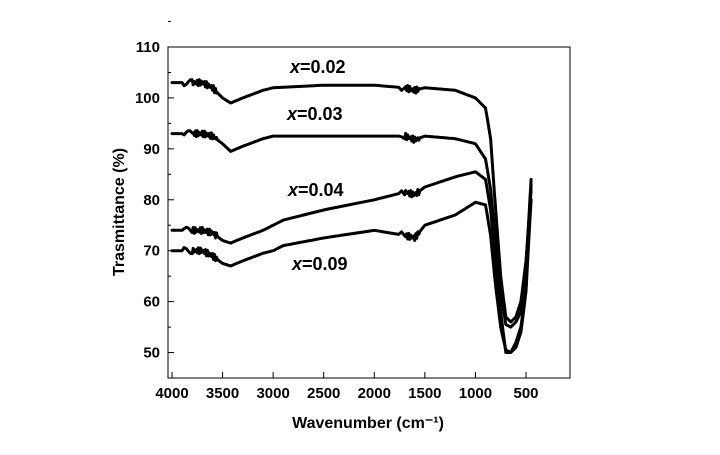 The width and height of the screenshot is (720, 455). What do you see at coordinates (347, 387) in the screenshot?
I see `x-axis: 4000 3500 3000 2500 2000 1500 1000 500` at bounding box center [347, 387].